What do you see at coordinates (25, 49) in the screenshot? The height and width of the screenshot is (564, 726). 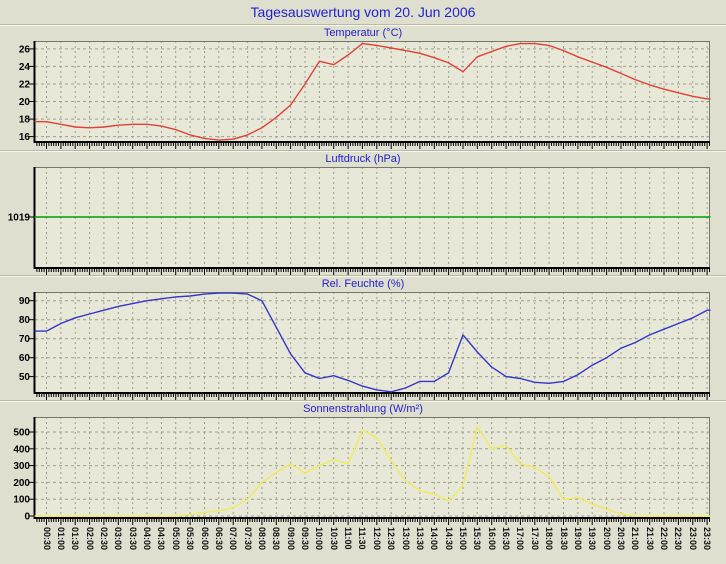 I see `svg-text: 26` at bounding box center [25, 49].